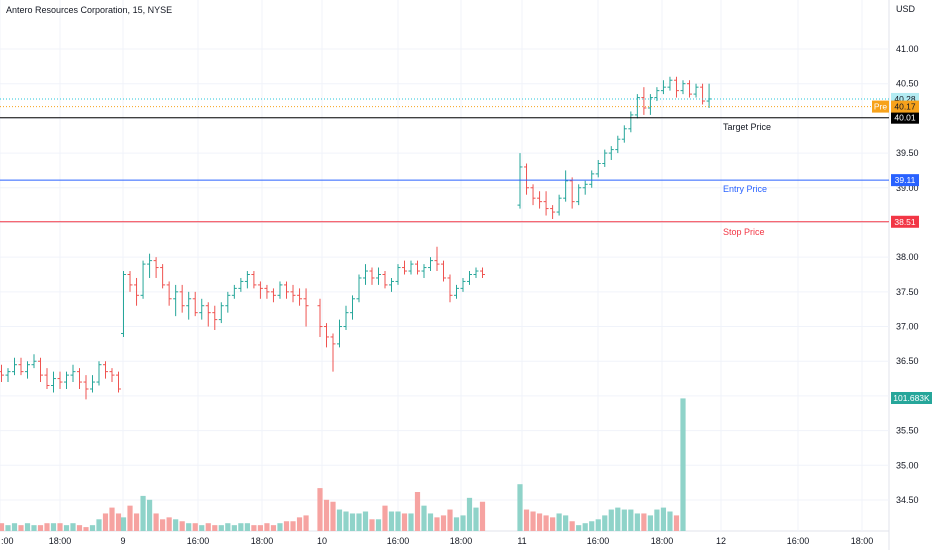 This screenshot has height=550, width=932. I want to click on chart-title: Antero Resources Corporation, 15, NYSE, so click(89, 10).